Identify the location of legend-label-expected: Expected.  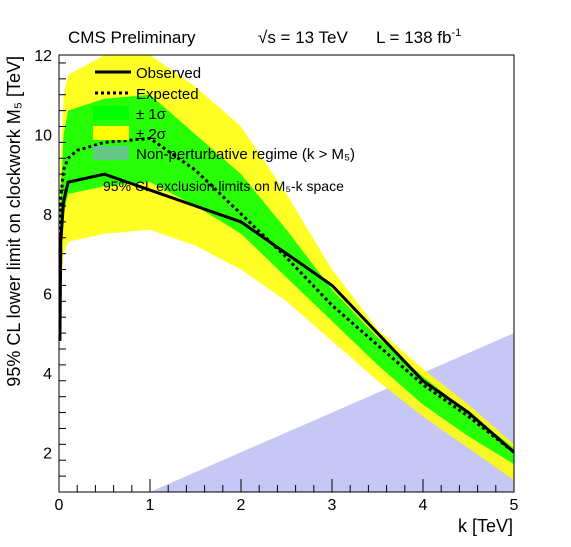
(167, 94).